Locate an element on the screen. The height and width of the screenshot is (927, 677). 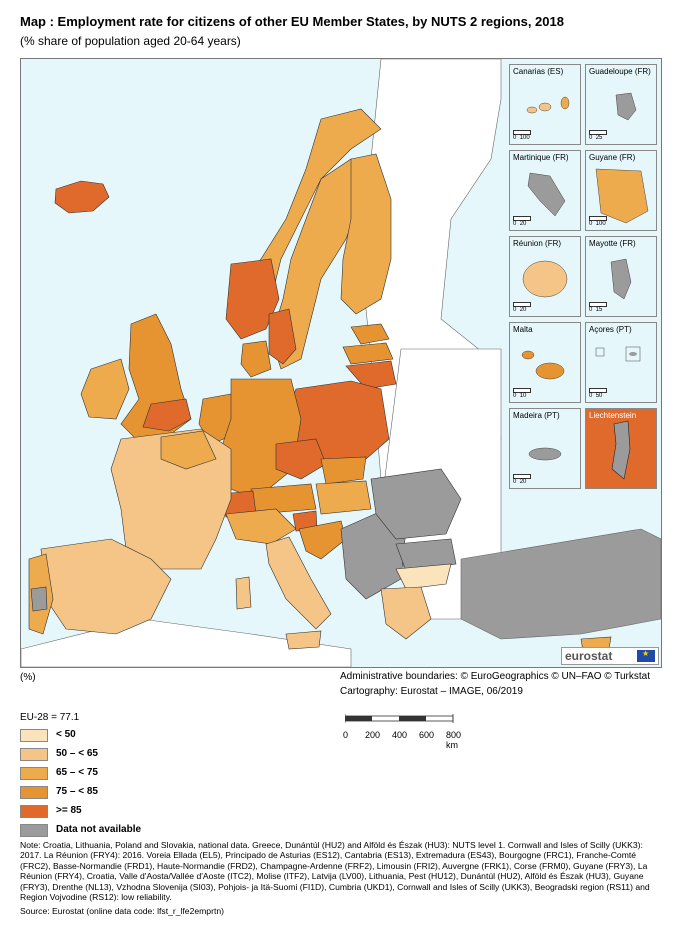
inset-scale: 0 50 is located at coordinates (598, 393).